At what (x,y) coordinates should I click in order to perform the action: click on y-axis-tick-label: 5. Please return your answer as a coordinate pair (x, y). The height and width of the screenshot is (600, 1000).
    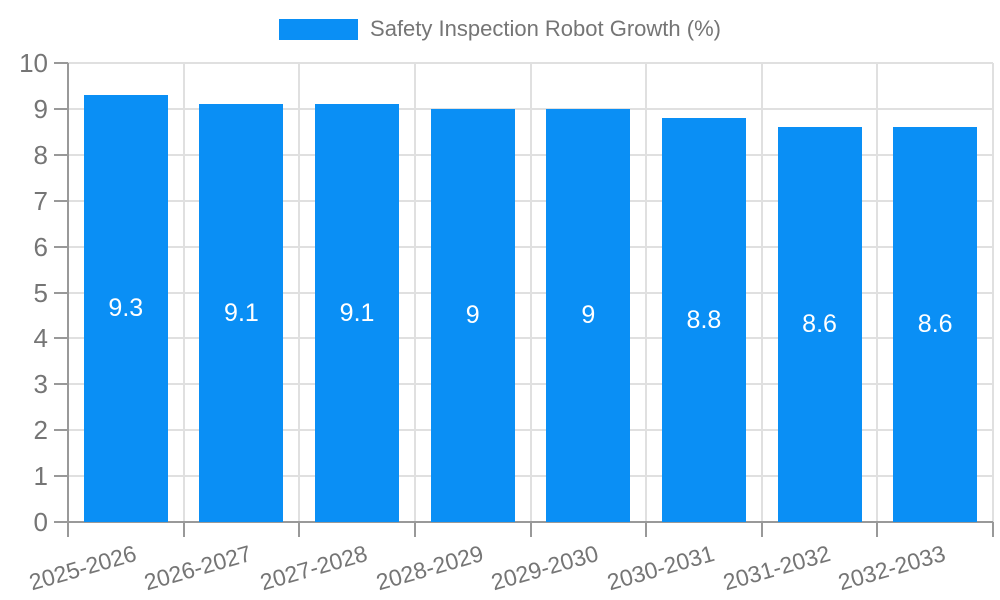
    Looking at the image, I should click on (40, 292).